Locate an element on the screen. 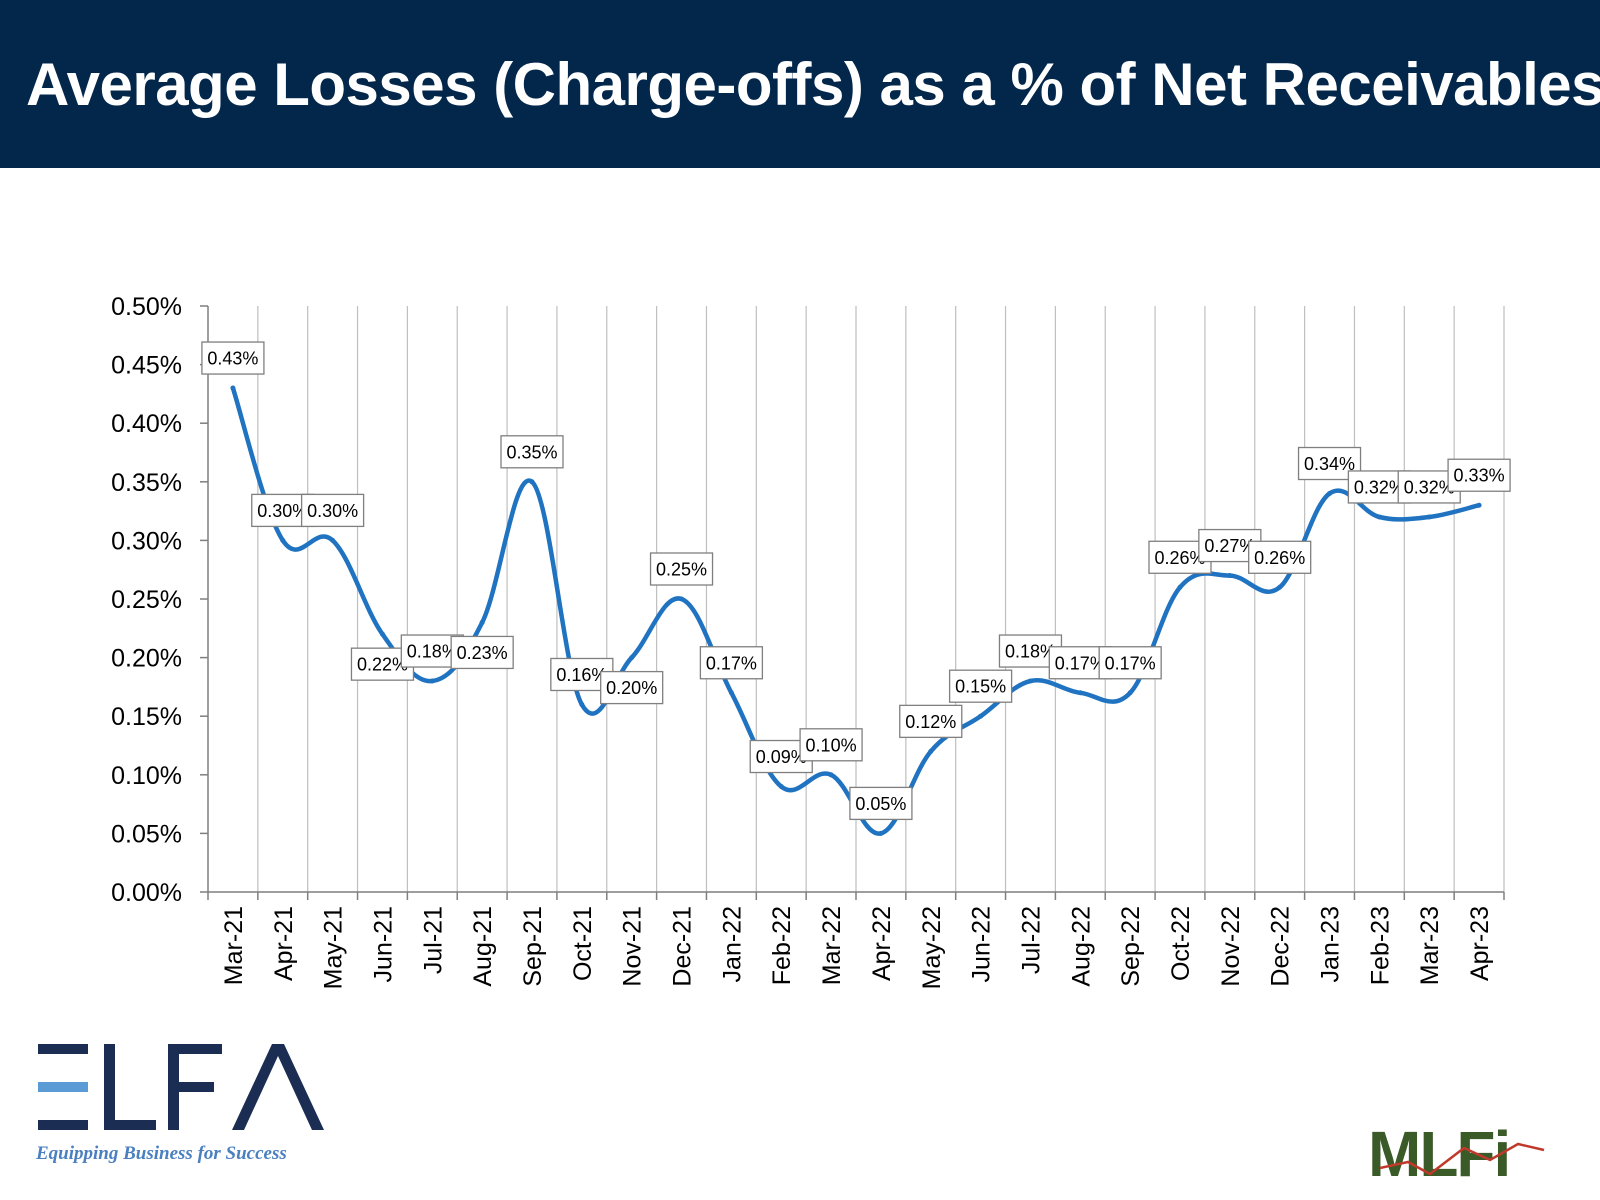 The image size is (1600, 1200). data-label: 0.34% is located at coordinates (1329, 464).